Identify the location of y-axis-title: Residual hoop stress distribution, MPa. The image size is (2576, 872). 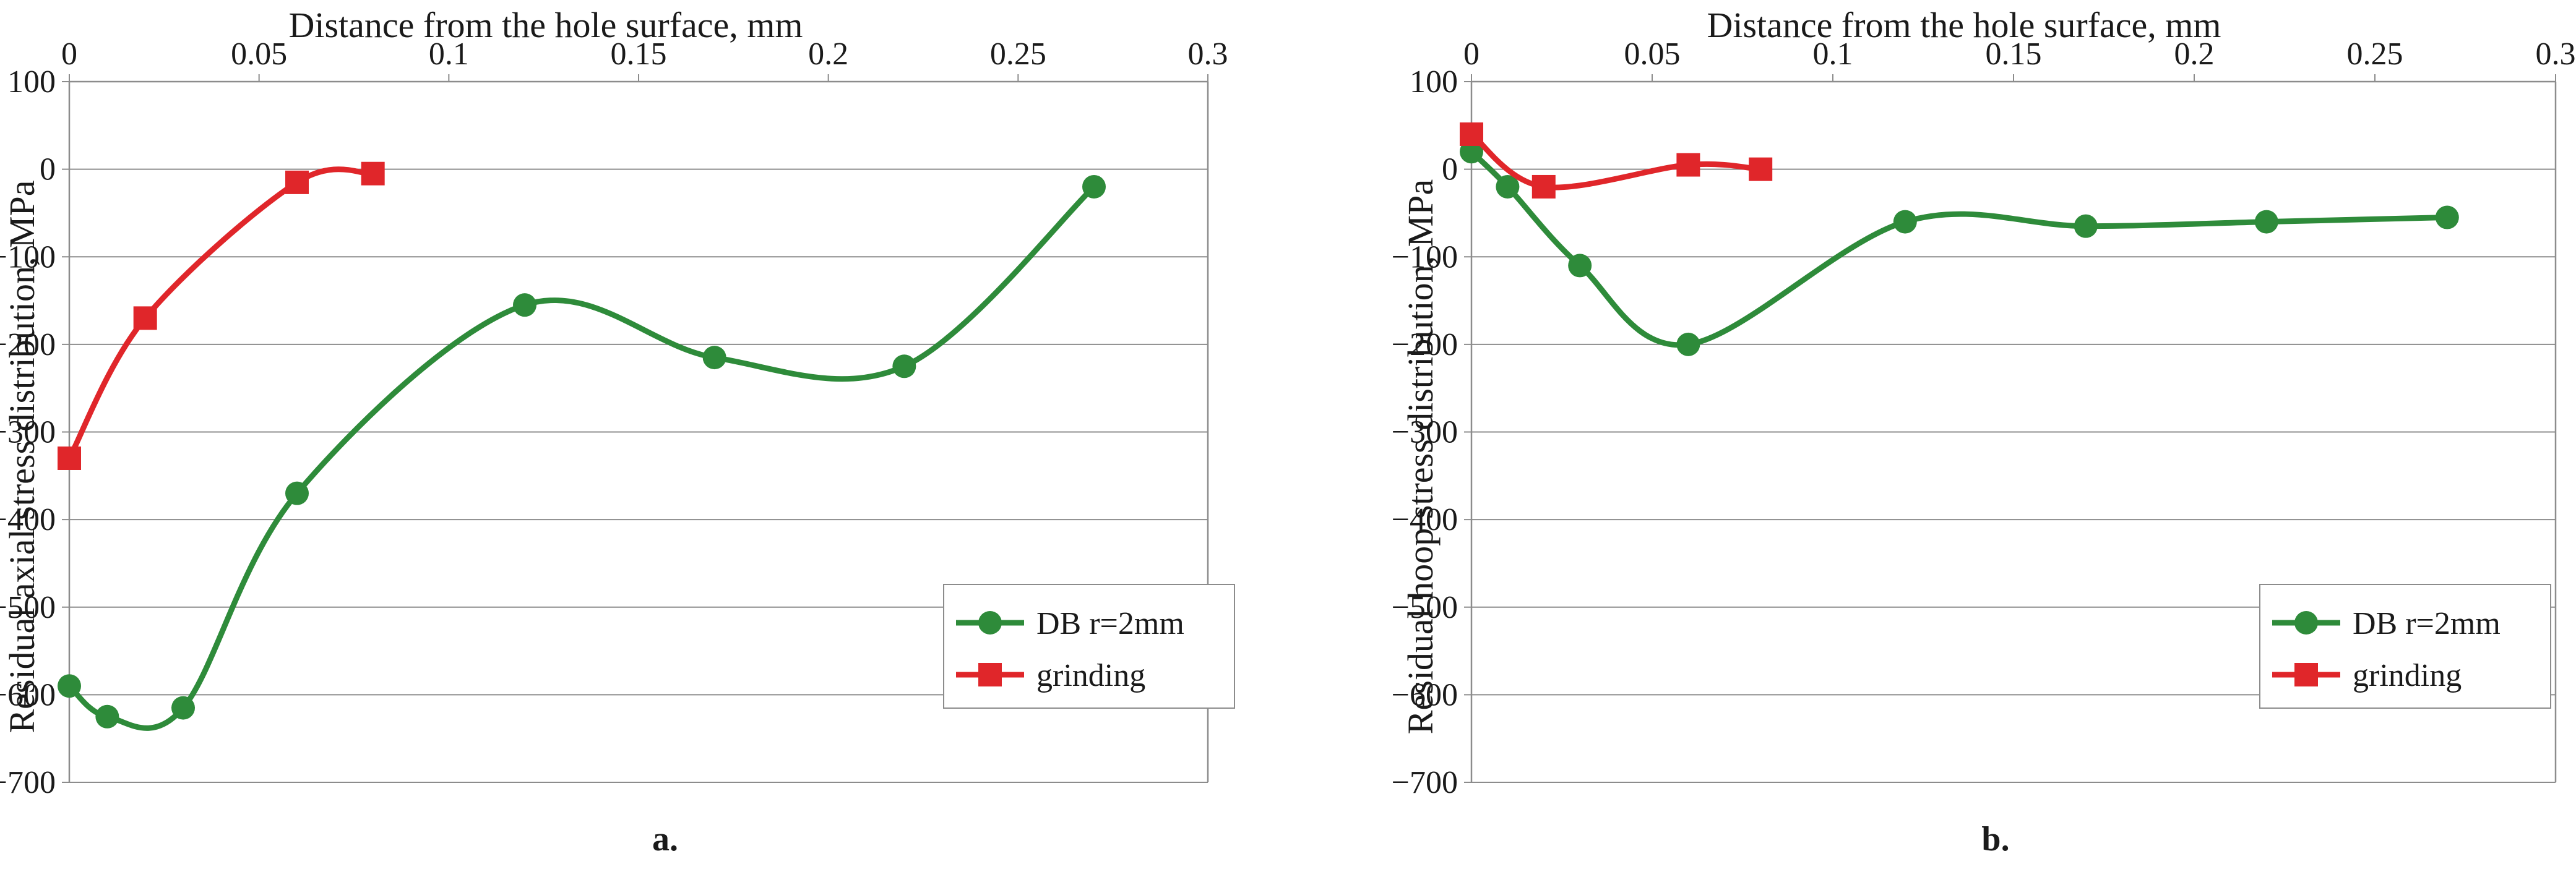
(1420, 456).